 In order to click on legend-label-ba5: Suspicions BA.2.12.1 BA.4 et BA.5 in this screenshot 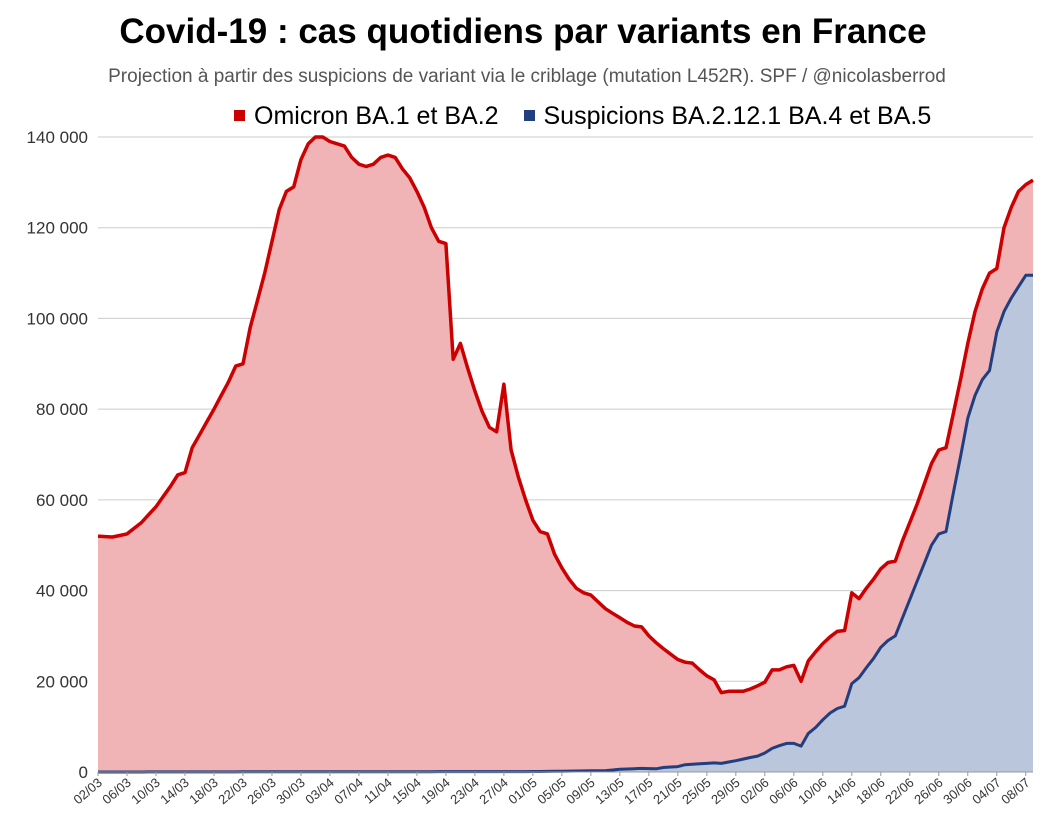, I will do `click(737, 116)`.